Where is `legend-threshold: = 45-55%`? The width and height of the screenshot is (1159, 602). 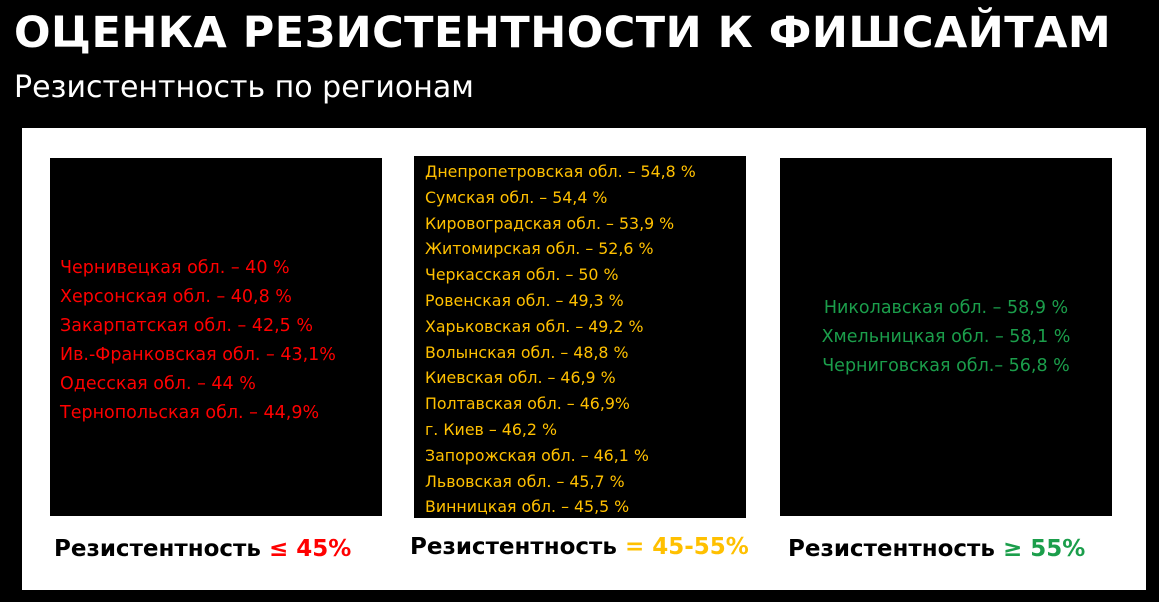 legend-threshold: = 45-55% is located at coordinates (686, 547).